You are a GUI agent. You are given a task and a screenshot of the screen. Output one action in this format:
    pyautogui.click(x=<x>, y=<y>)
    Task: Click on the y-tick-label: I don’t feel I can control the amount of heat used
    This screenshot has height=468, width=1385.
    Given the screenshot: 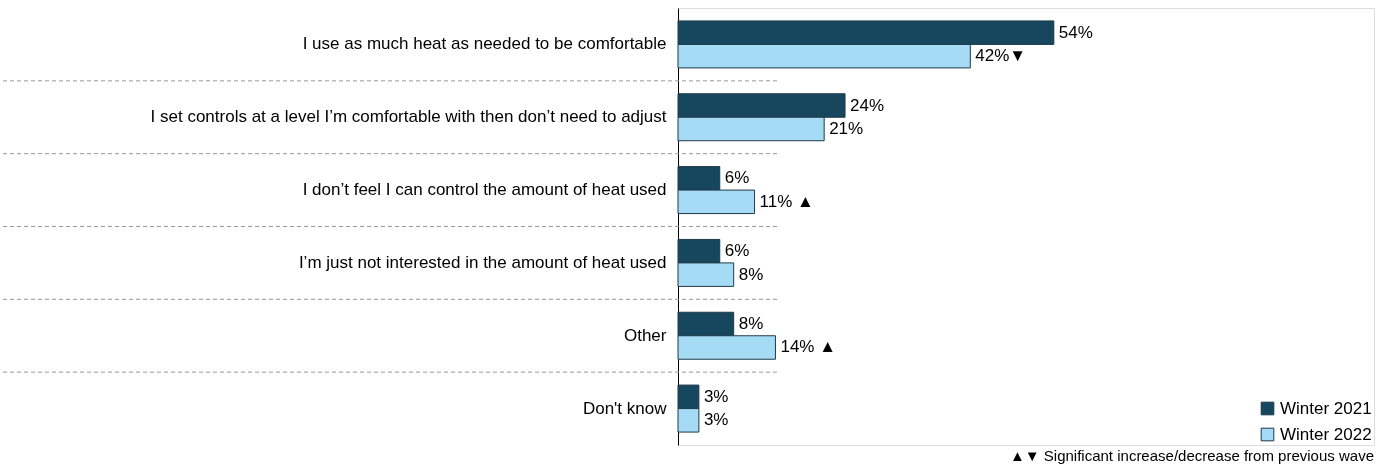 What is the action you would take?
    pyautogui.click(x=484, y=190)
    